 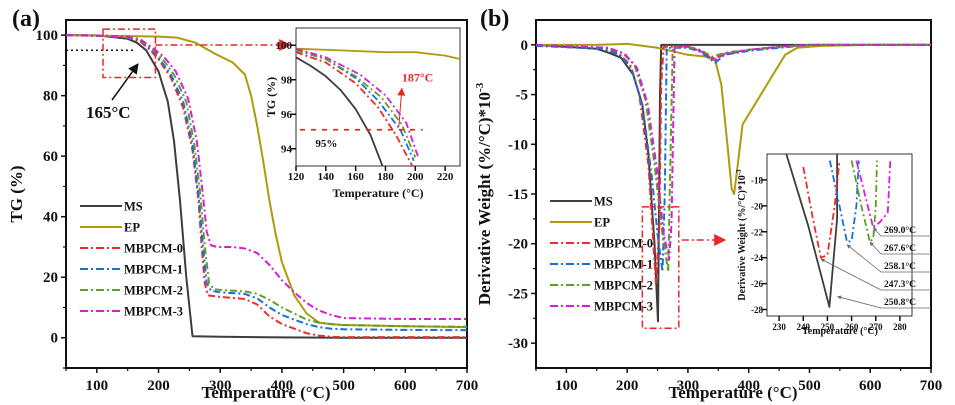 I want to click on panel-b-ytick-label-20: -20, so click(x=518, y=245).